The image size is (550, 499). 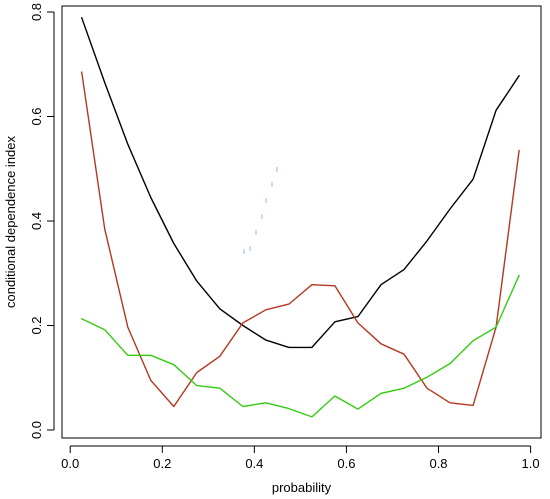 What do you see at coordinates (10, 221) in the screenshot?
I see `y-axis-title: conditional dependence index` at bounding box center [10, 221].